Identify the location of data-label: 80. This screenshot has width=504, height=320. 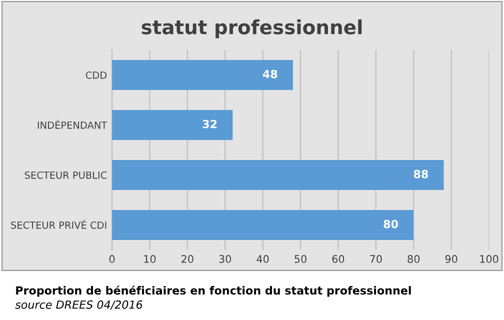
(391, 224).